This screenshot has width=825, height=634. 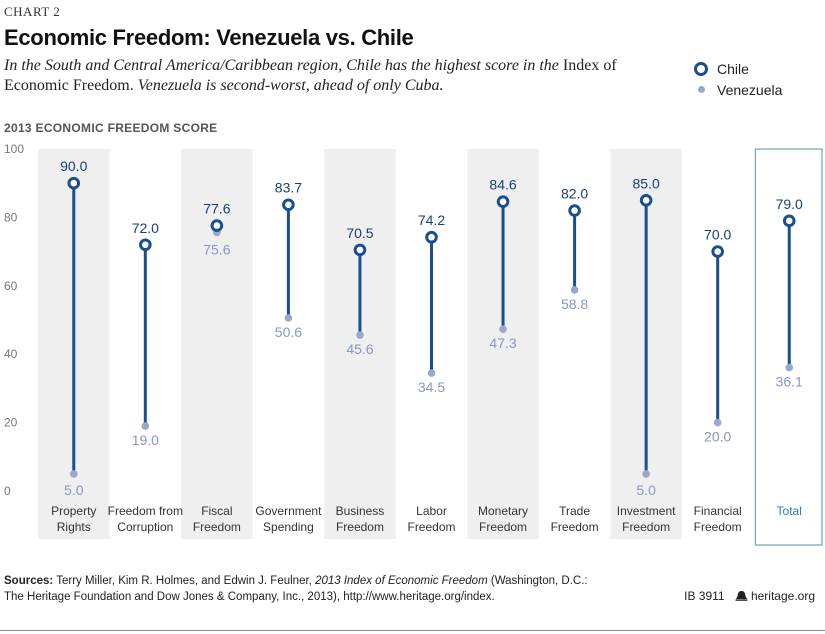 What do you see at coordinates (741, 596) in the screenshot?
I see `bell-logo-icon` at bounding box center [741, 596].